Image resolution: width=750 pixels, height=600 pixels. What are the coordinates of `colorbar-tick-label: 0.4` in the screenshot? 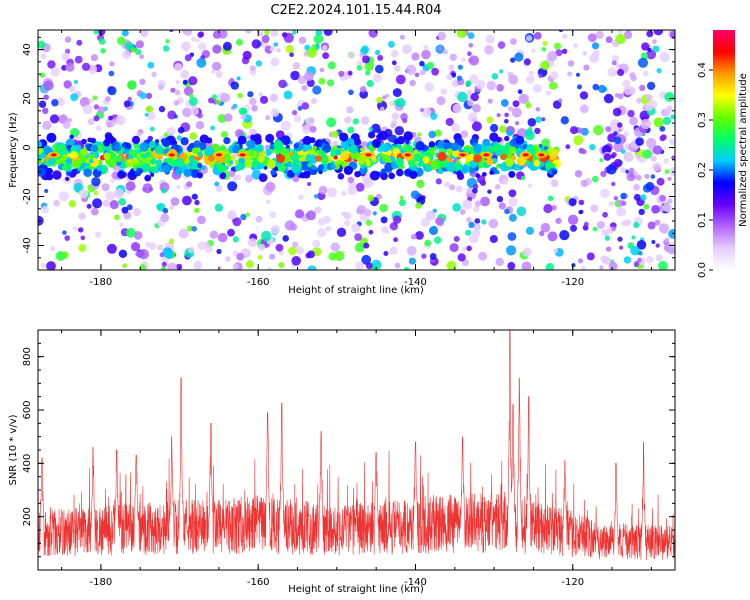 It's located at (702, 70).